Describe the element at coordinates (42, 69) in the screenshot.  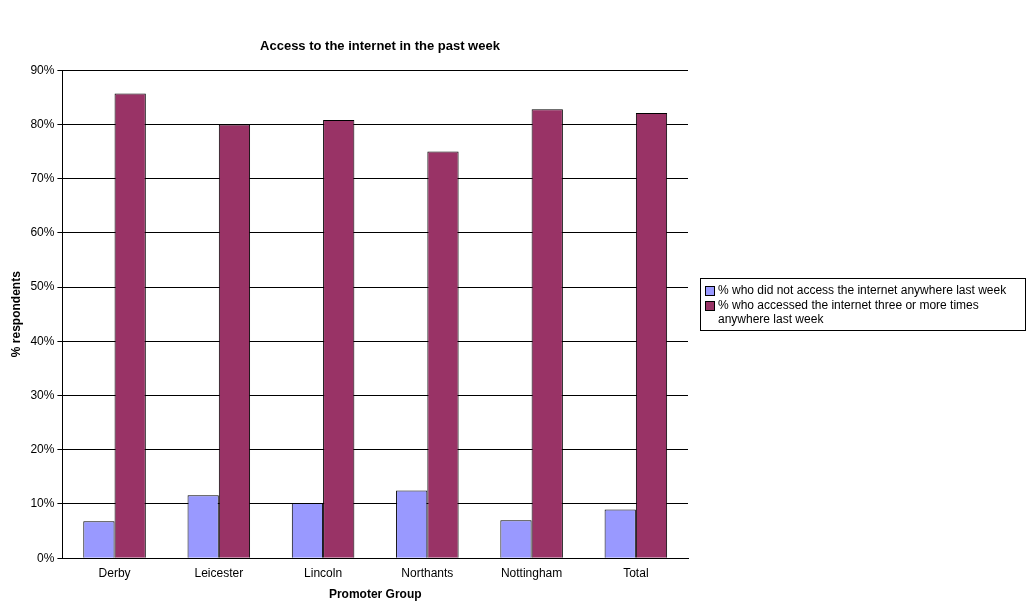
I see `y-tick-label: 90%` at that location.